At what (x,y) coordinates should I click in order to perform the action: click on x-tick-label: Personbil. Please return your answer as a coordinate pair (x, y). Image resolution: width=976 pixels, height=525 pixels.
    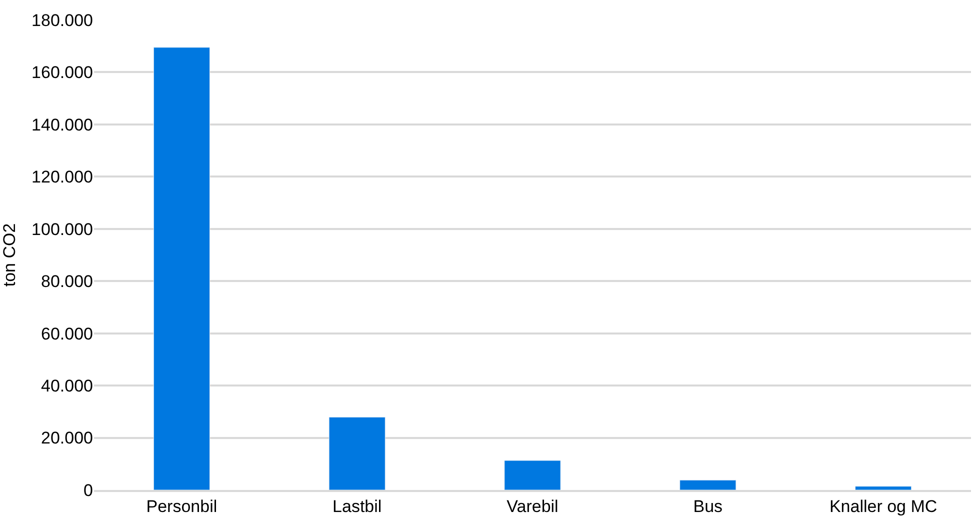
    Looking at the image, I should click on (182, 506).